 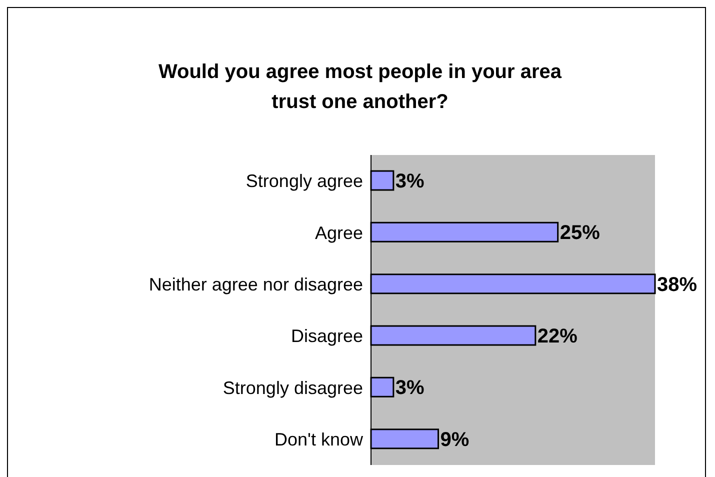 What do you see at coordinates (255, 284) in the screenshot?
I see `y-tick-label: Neither agree nor disagree` at bounding box center [255, 284].